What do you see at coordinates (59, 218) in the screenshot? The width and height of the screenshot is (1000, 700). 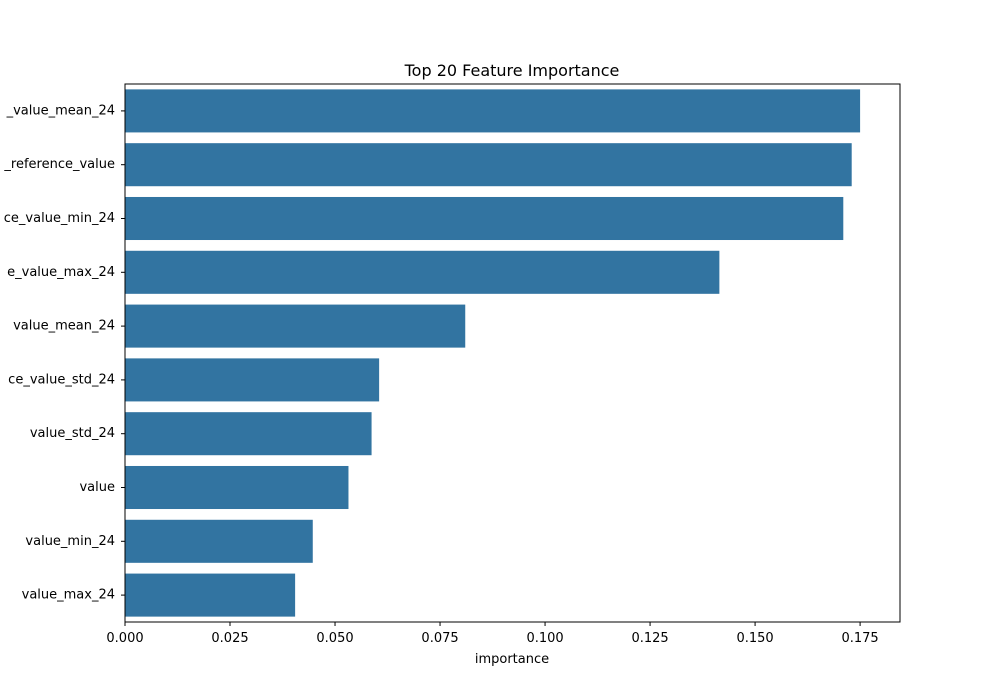 I see `y-tick-label-2: ce_value_min_24` at bounding box center [59, 218].